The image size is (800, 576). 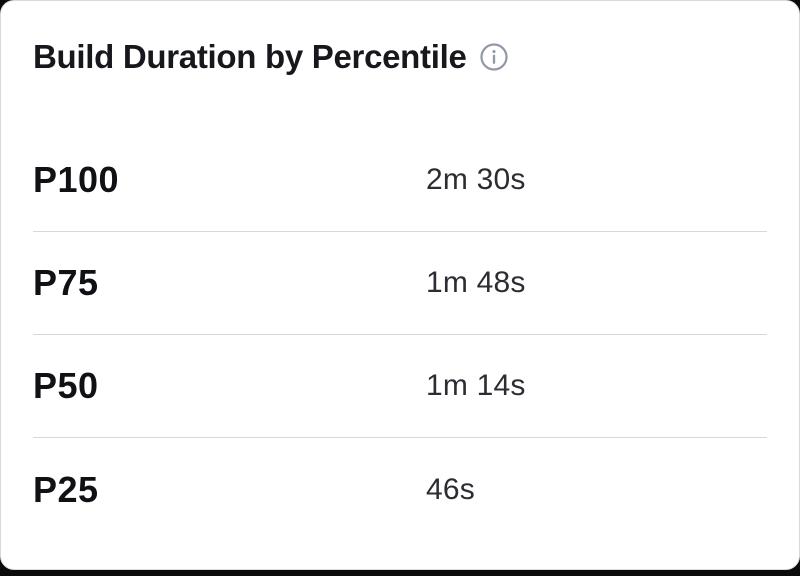 I want to click on percentile-label: P100, so click(x=76, y=179).